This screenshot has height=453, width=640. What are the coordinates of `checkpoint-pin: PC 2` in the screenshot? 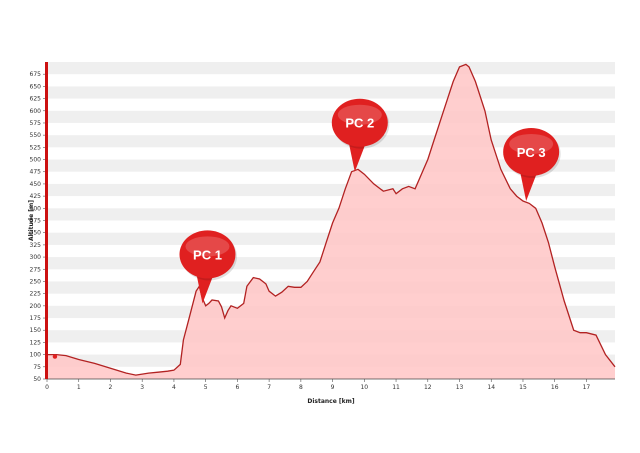 It's located at (360, 135).